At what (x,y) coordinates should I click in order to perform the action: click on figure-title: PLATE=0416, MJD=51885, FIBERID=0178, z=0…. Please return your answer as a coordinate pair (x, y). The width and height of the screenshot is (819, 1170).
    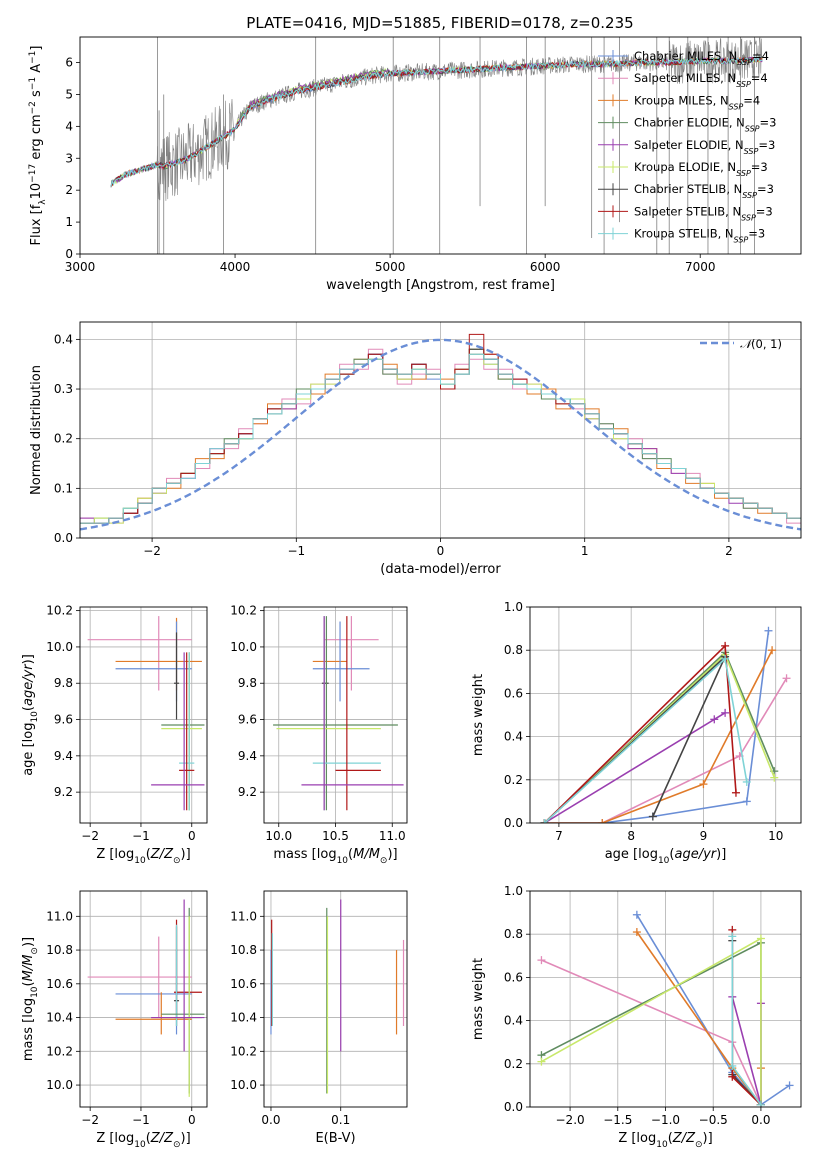
    Looking at the image, I should click on (439, 23).